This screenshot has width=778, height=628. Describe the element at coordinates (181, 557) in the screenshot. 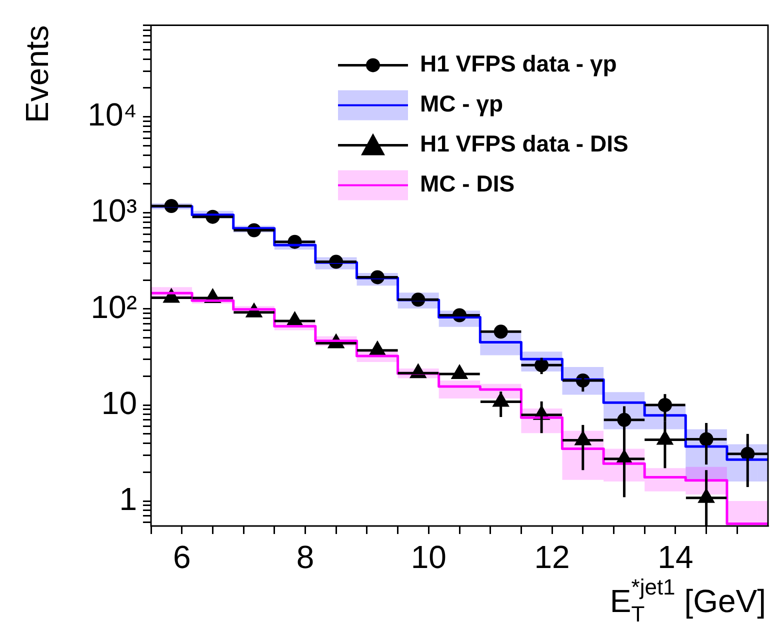

I see `x-tick-label: 6` at that location.